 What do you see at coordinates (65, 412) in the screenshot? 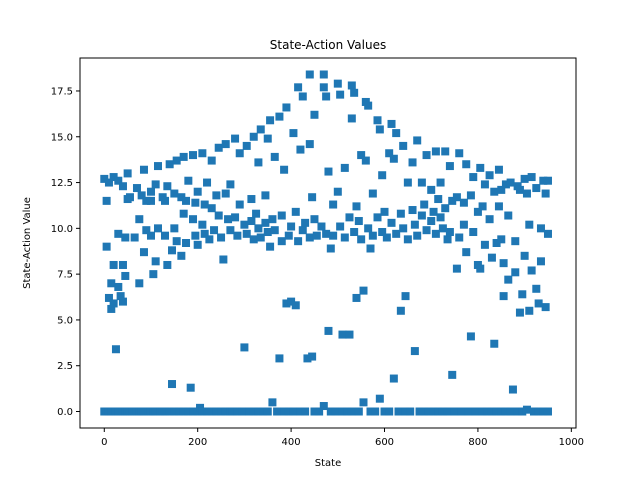
I see `y-tick-label: 0.0` at bounding box center [65, 412].